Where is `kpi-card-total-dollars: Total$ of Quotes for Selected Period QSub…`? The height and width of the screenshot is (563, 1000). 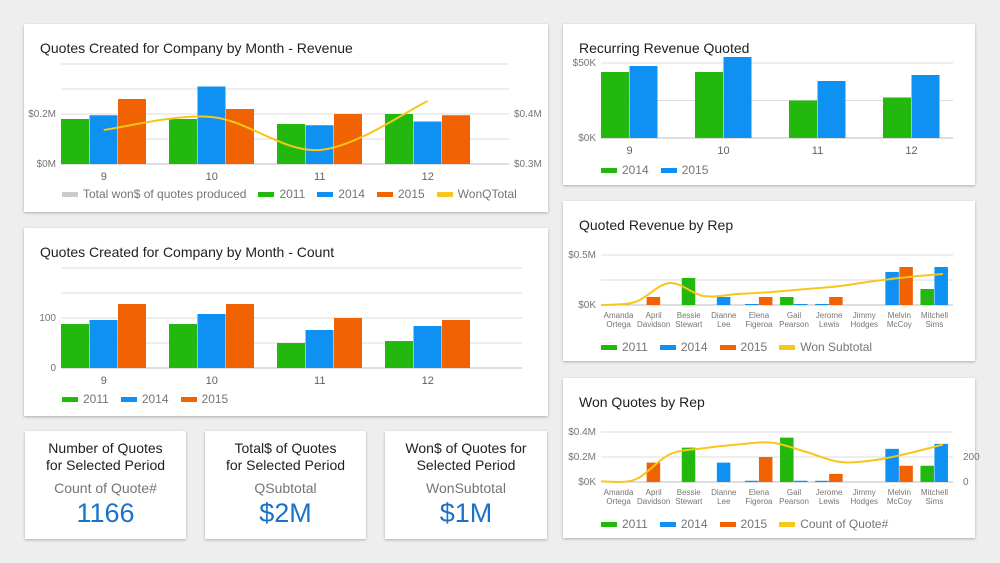
kpi-card-total-dollars: Total$ of Quotes for Selected Period QSub… is located at coordinates (285, 485).